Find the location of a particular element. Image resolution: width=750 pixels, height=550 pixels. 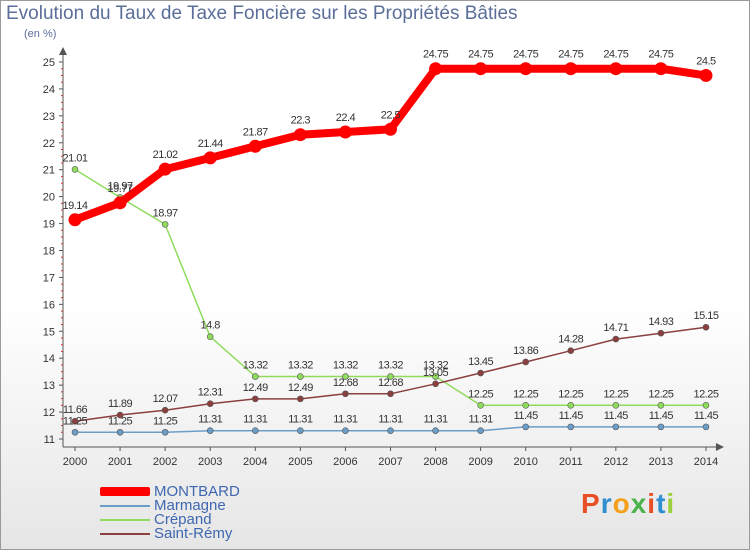

y-tick-label: 20 is located at coordinates (49, 198).